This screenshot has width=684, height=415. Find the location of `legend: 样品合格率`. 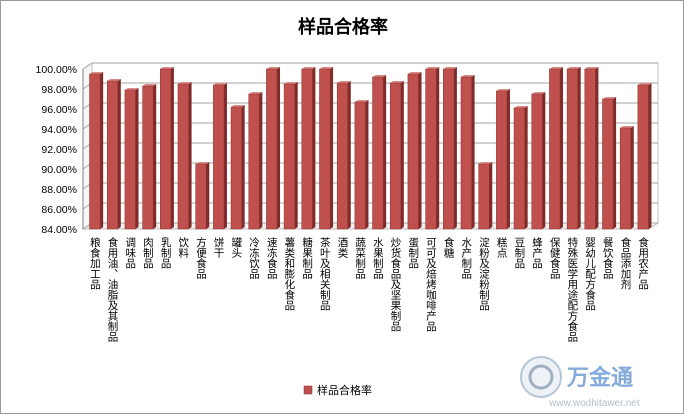

legend: 样品合格率 is located at coordinates (337, 390).